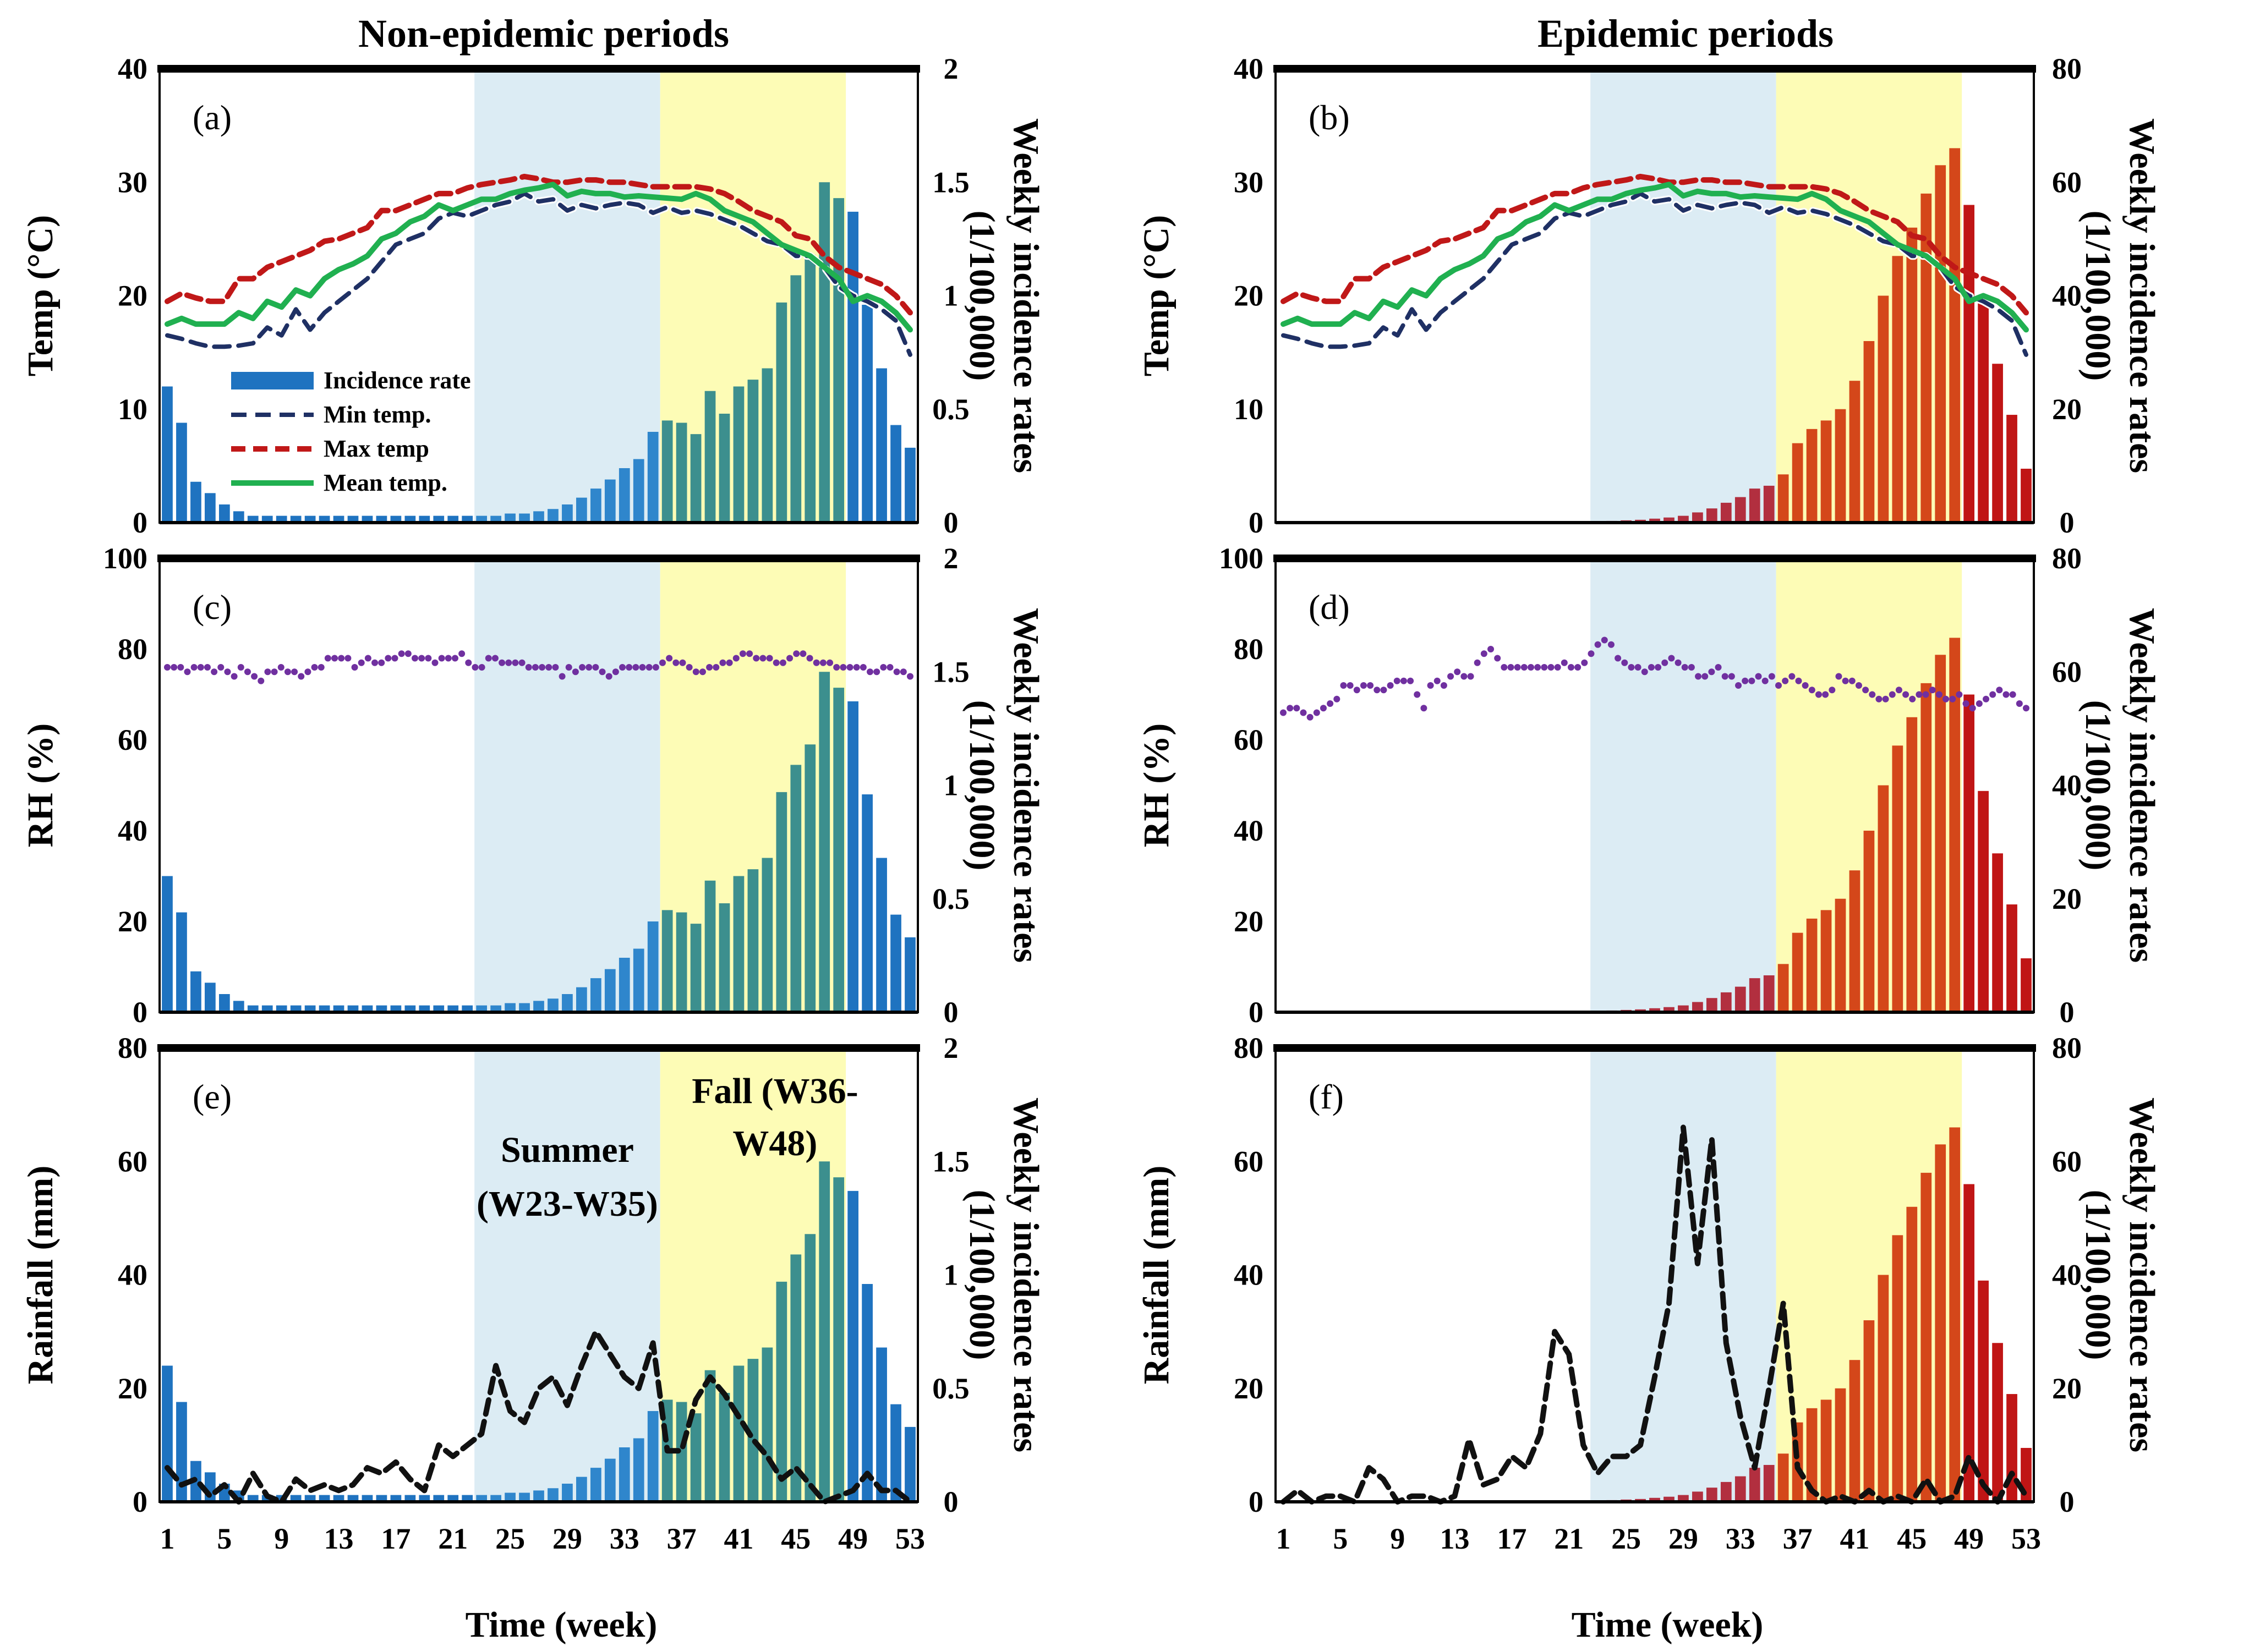  Describe the element at coordinates (952, 1501) in the screenshot. I see `y2-tick-label: 0` at that location.